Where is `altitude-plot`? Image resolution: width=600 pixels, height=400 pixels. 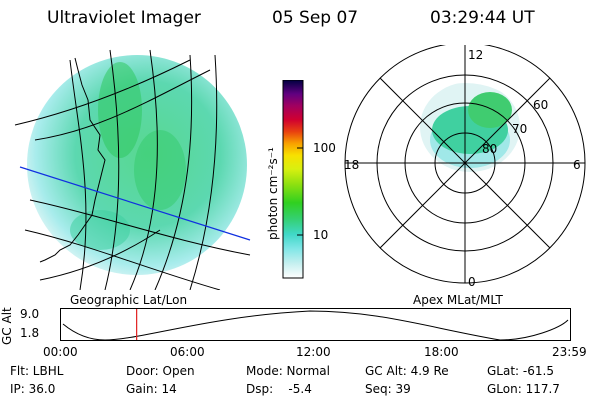
altitude-plot is located at coordinates (315, 324).